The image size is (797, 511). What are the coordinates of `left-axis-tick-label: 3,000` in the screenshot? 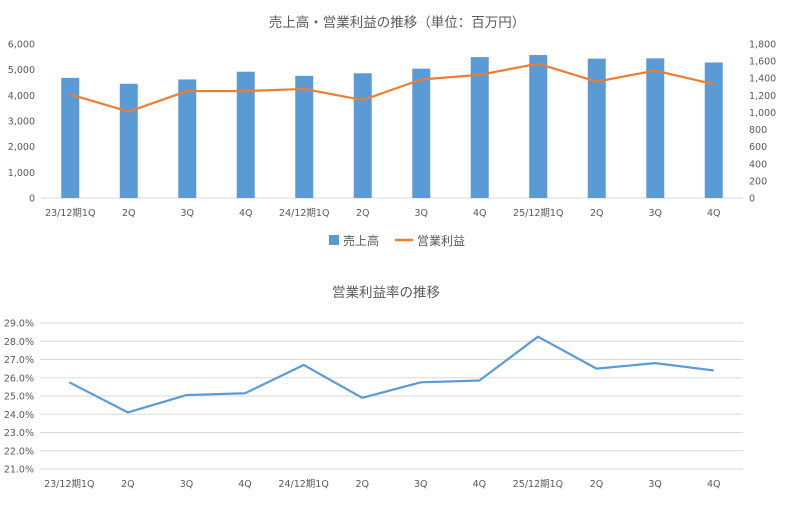 It's located at (21, 122).